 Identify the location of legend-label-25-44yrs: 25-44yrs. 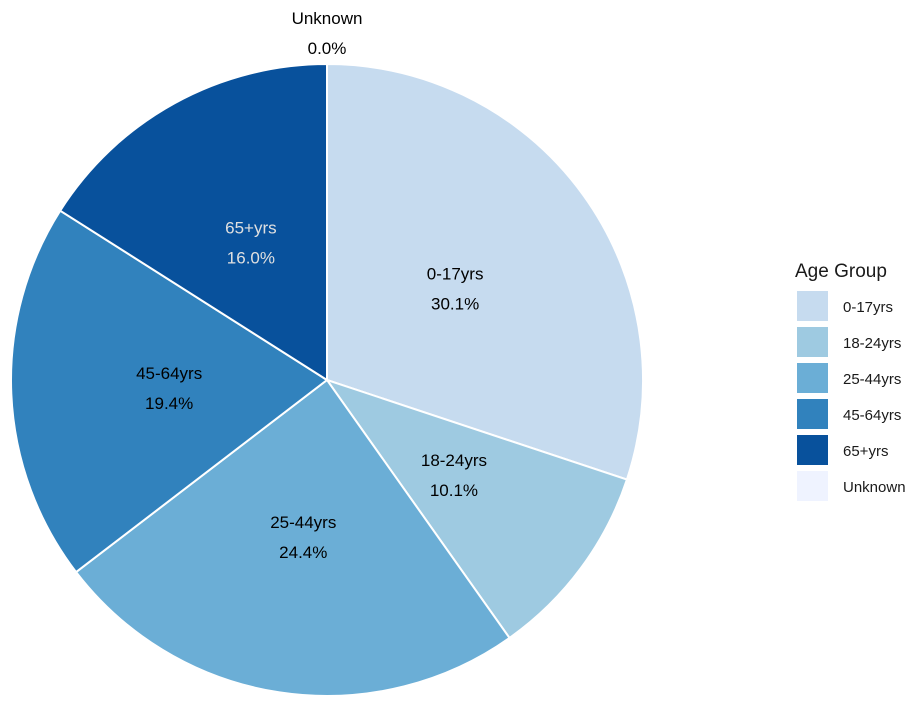
(872, 379).